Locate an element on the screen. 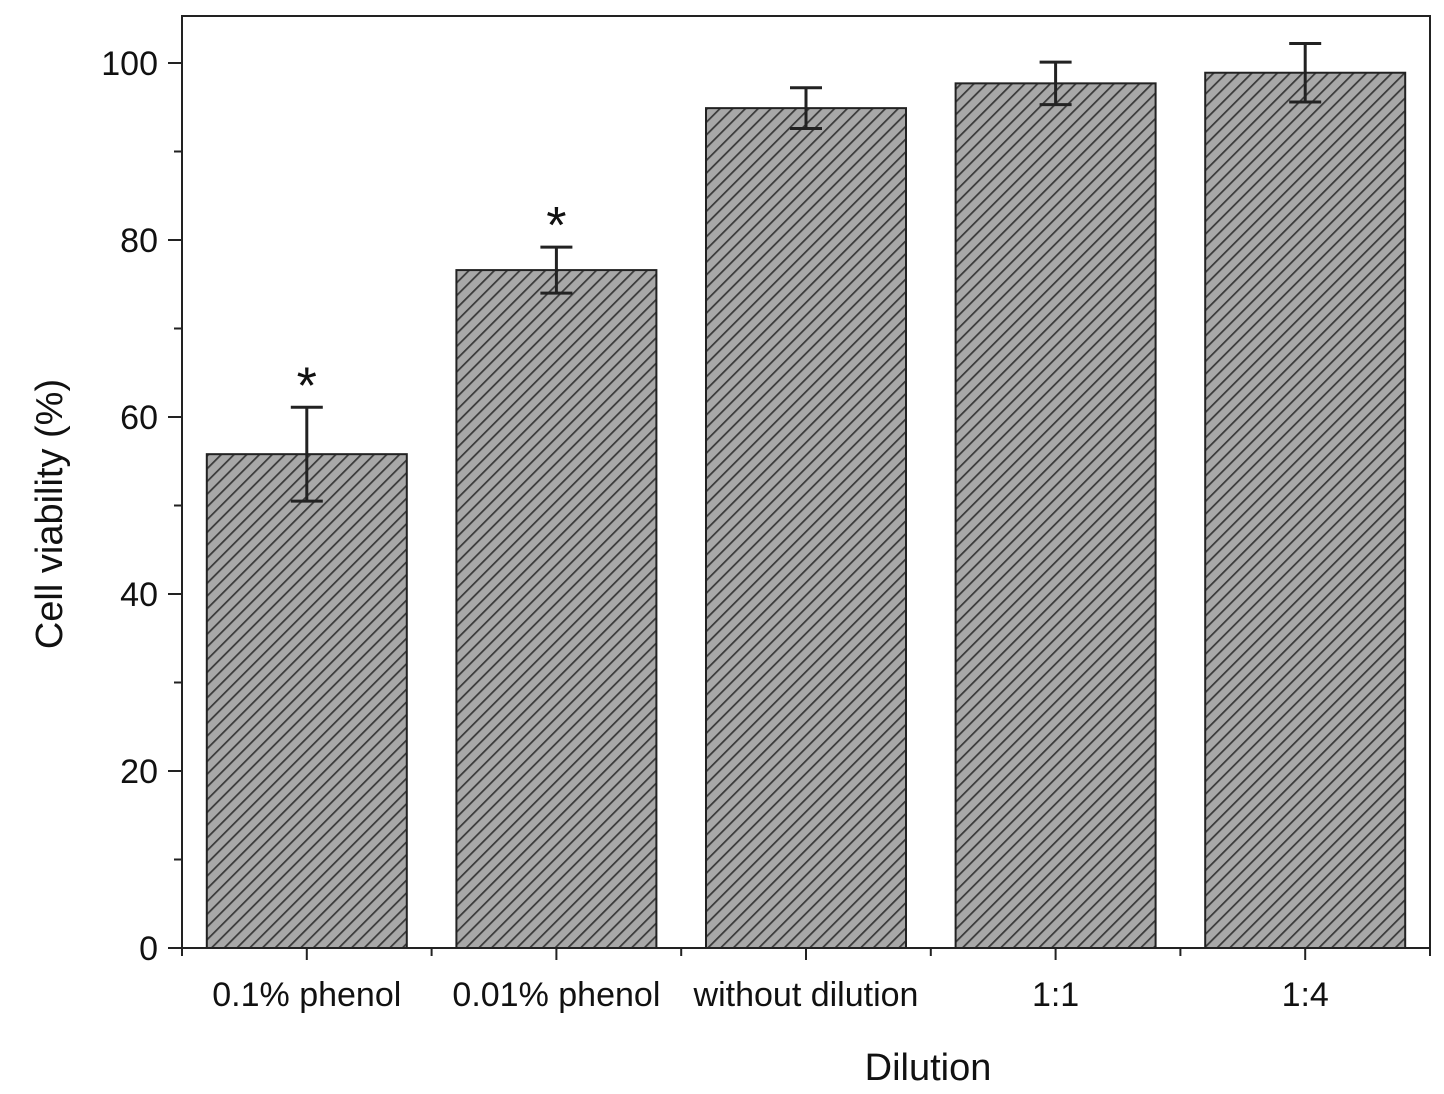 The height and width of the screenshot is (1094, 1444). significance-marker-1: * is located at coordinates (307, 386).